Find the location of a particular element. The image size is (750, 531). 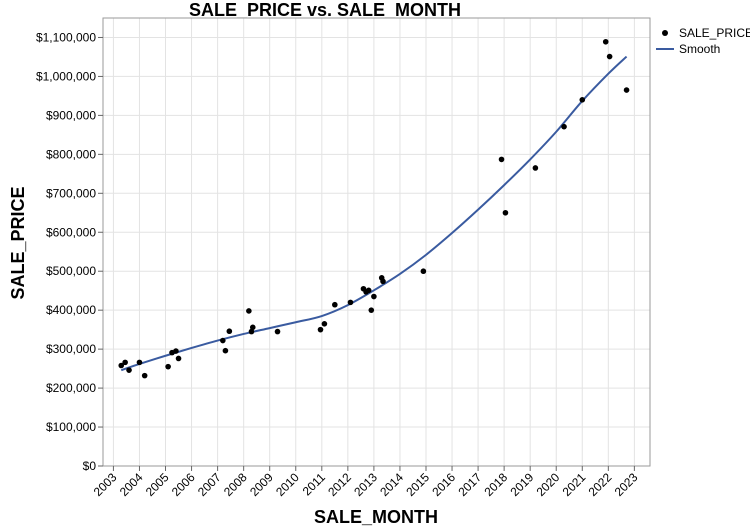

x-tick-label: 2013 is located at coordinates (365, 484).